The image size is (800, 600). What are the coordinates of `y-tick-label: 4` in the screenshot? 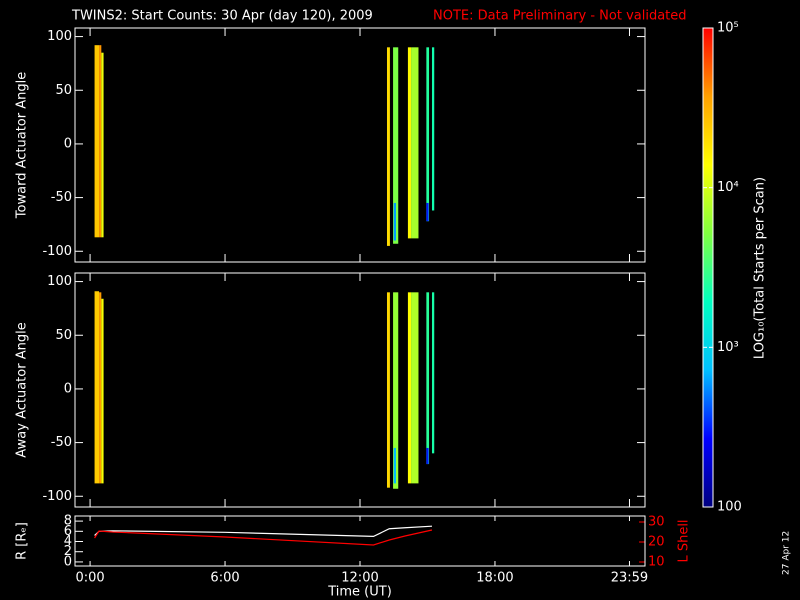 It's located at (68, 541).